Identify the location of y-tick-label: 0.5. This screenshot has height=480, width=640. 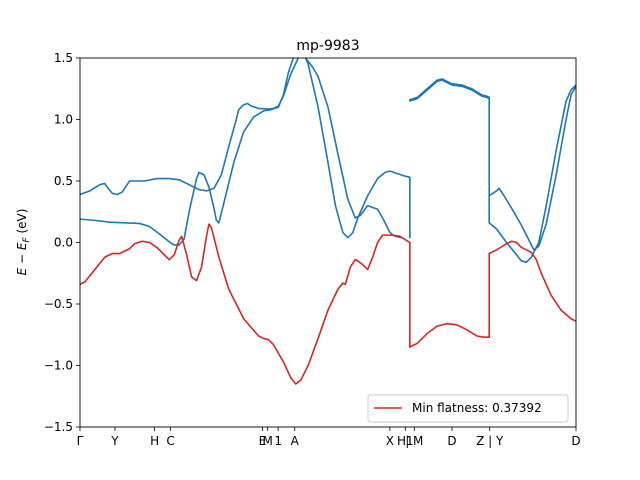
(63, 181).